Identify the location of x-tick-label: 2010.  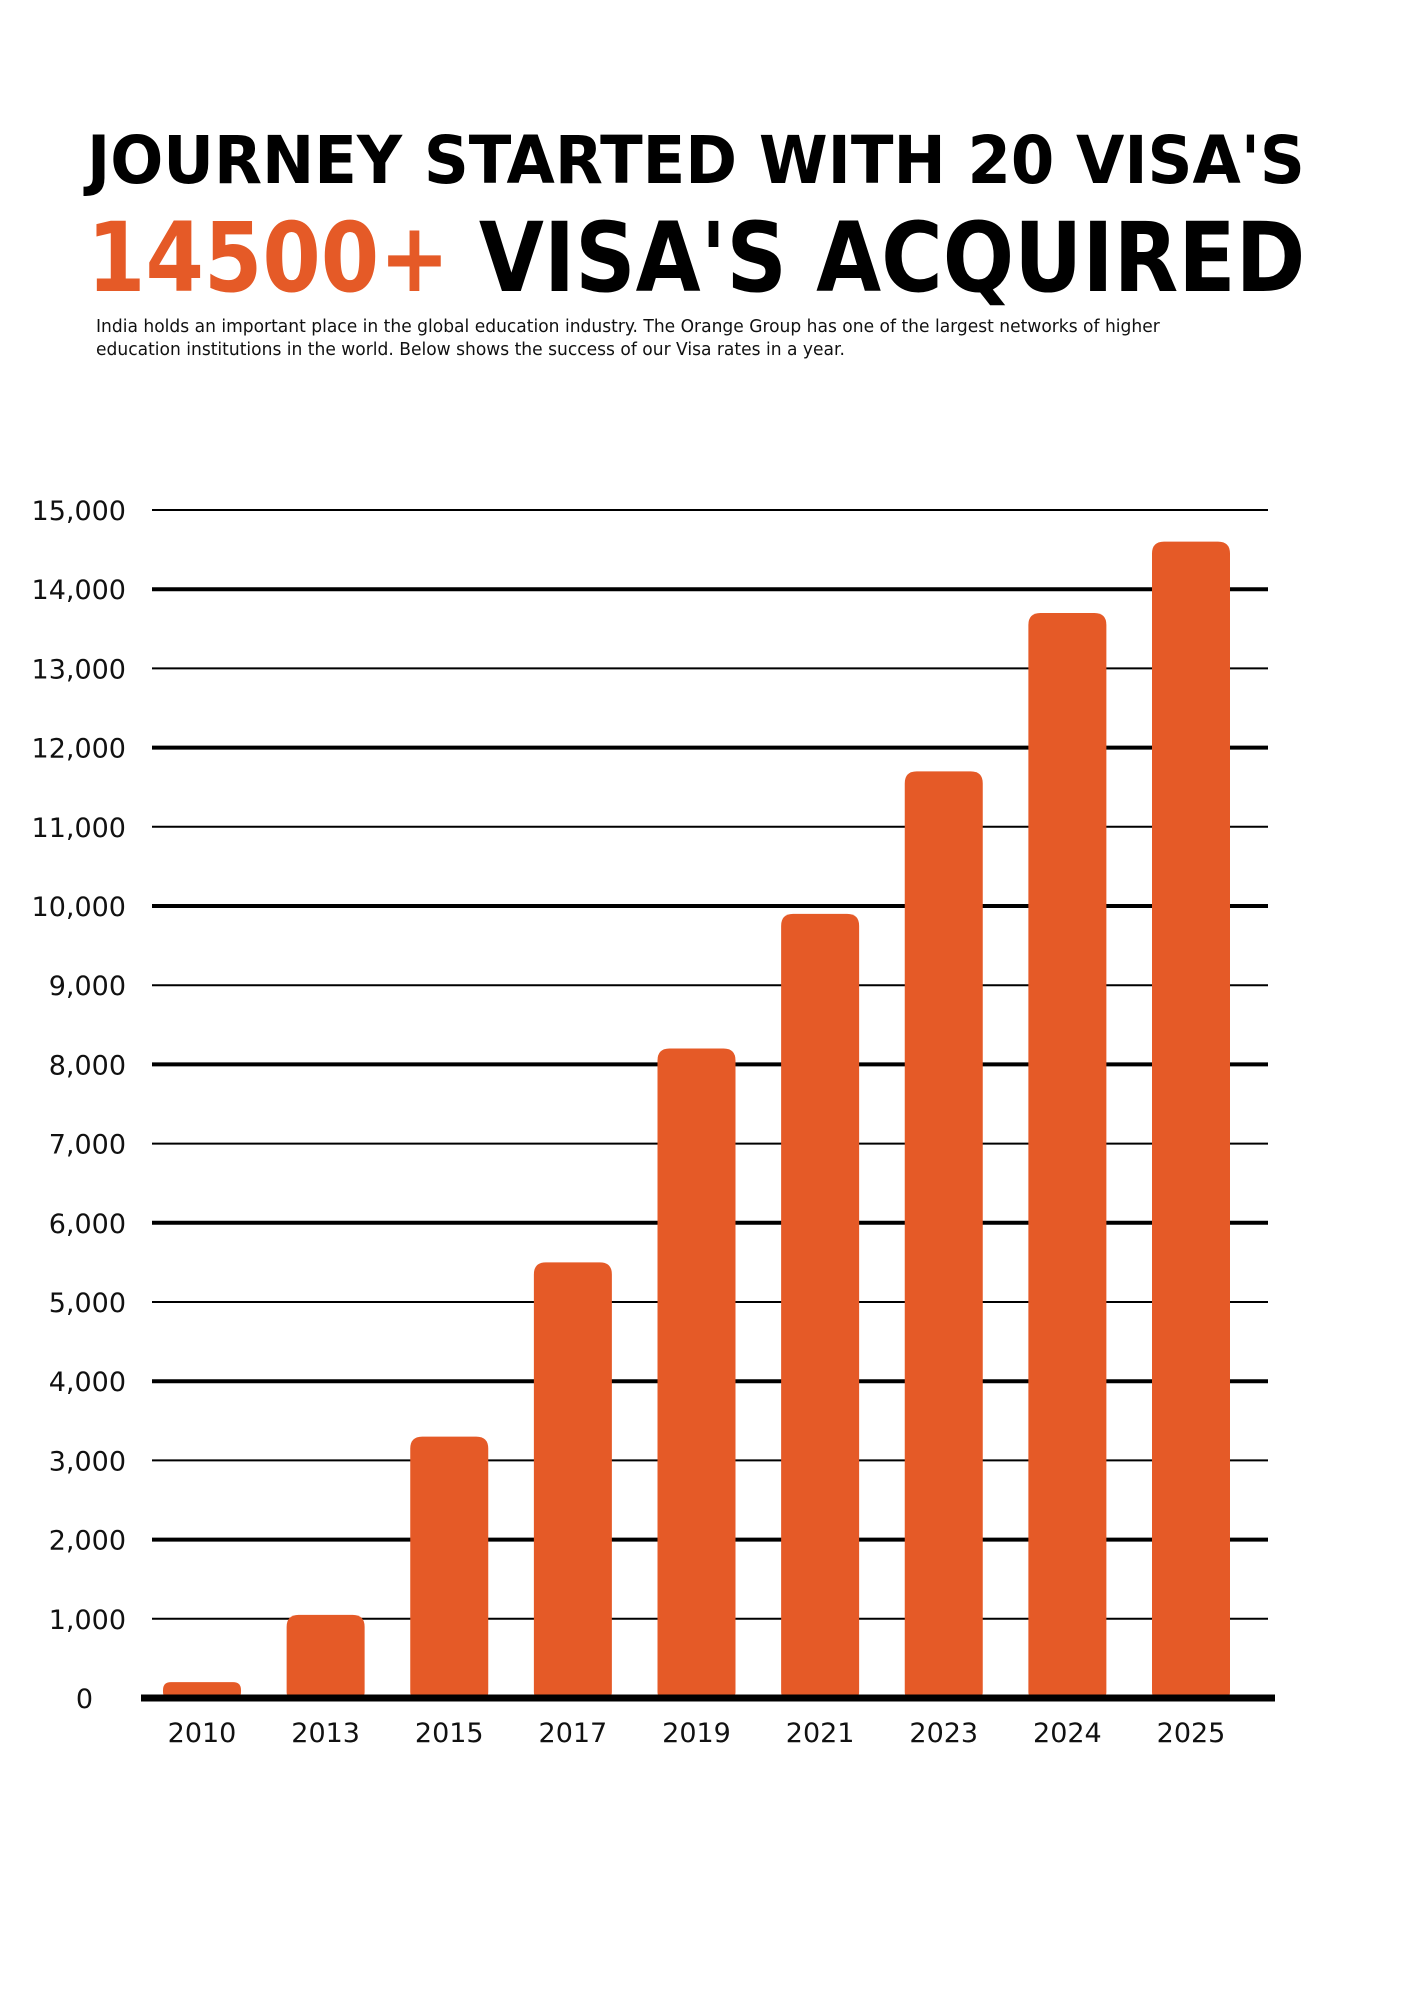
(202, 1733).